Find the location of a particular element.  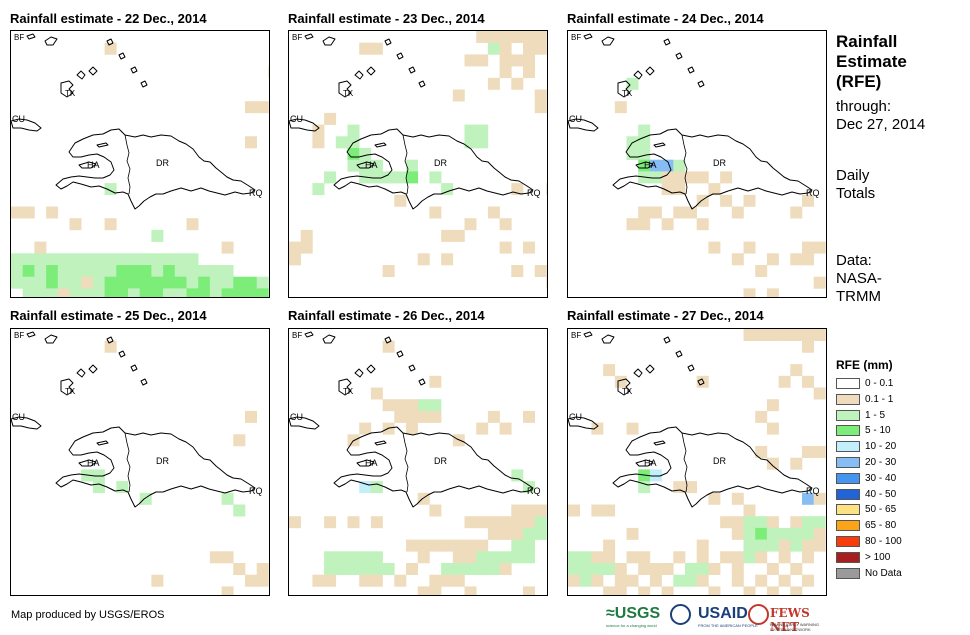

region-label-cu: CU is located at coordinates (296, 119).